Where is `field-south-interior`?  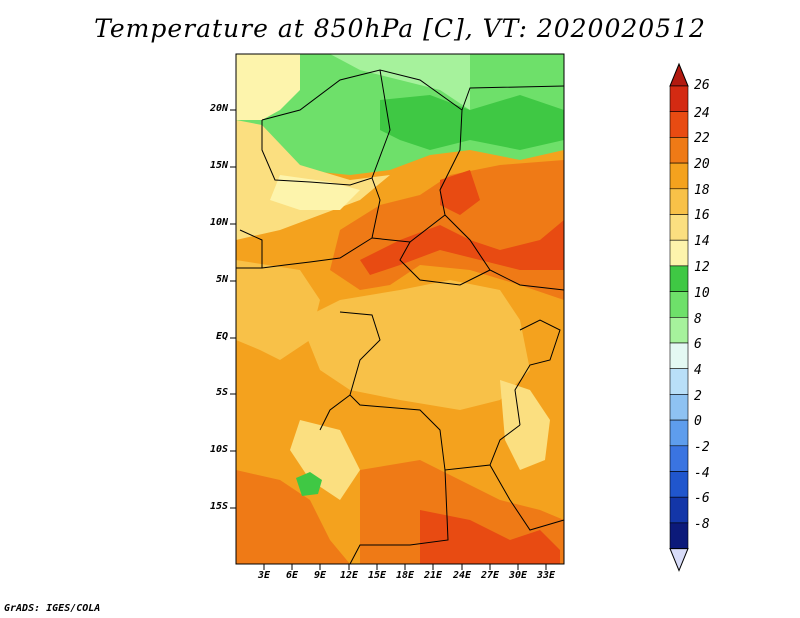 field-south-interior is located at coordinates (462, 512).